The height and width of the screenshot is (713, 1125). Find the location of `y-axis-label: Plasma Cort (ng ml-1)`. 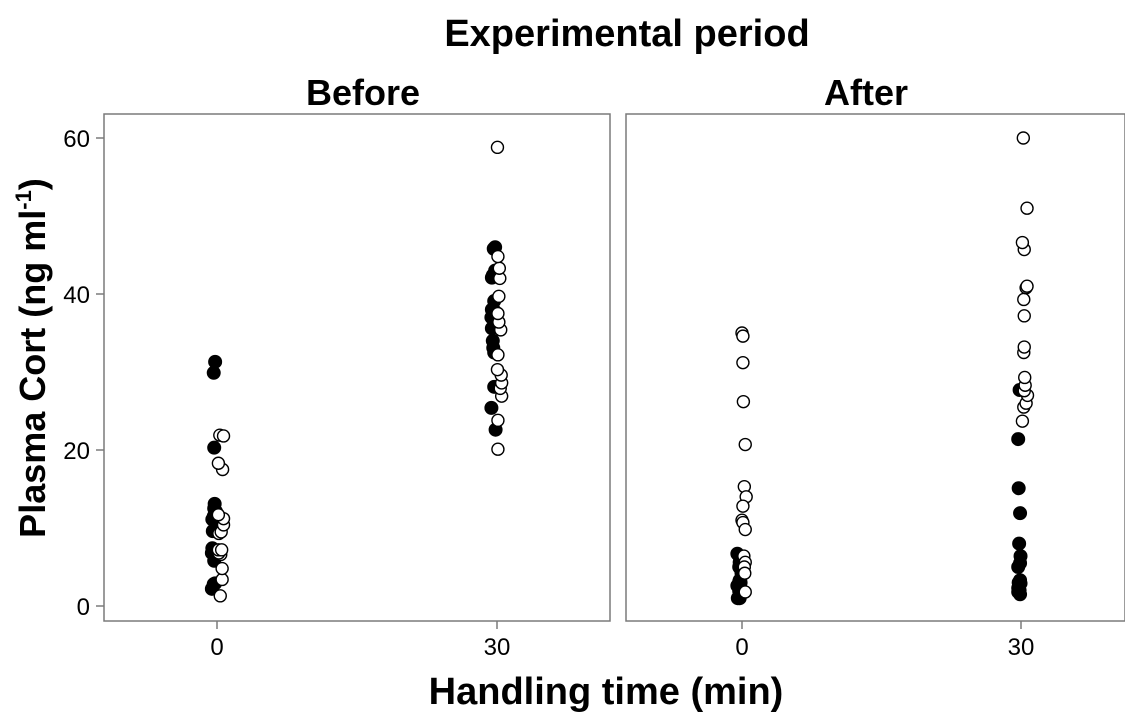

y-axis-label: Plasma Cort (ng ml-1) is located at coordinates (32, 358).